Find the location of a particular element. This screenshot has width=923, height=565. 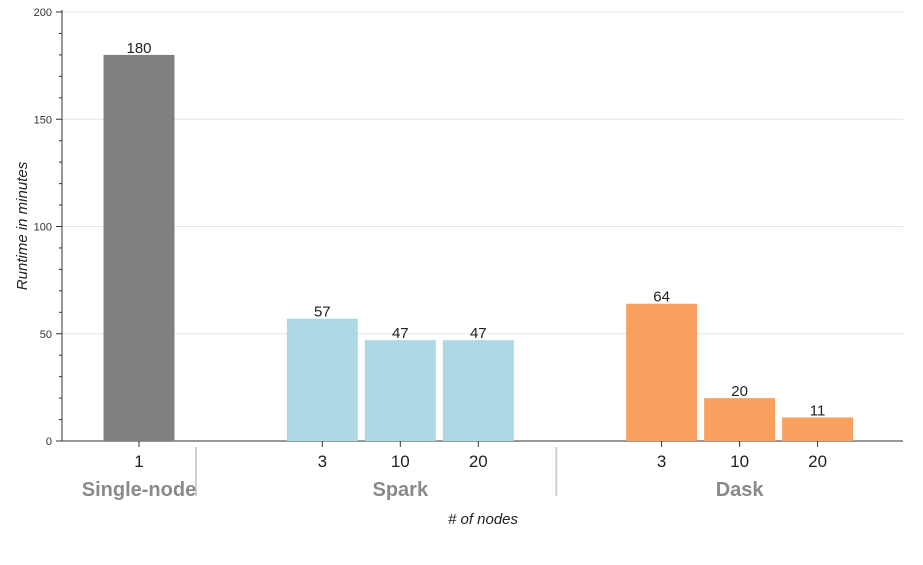

data-label-dask-10: 20 is located at coordinates (739, 391).